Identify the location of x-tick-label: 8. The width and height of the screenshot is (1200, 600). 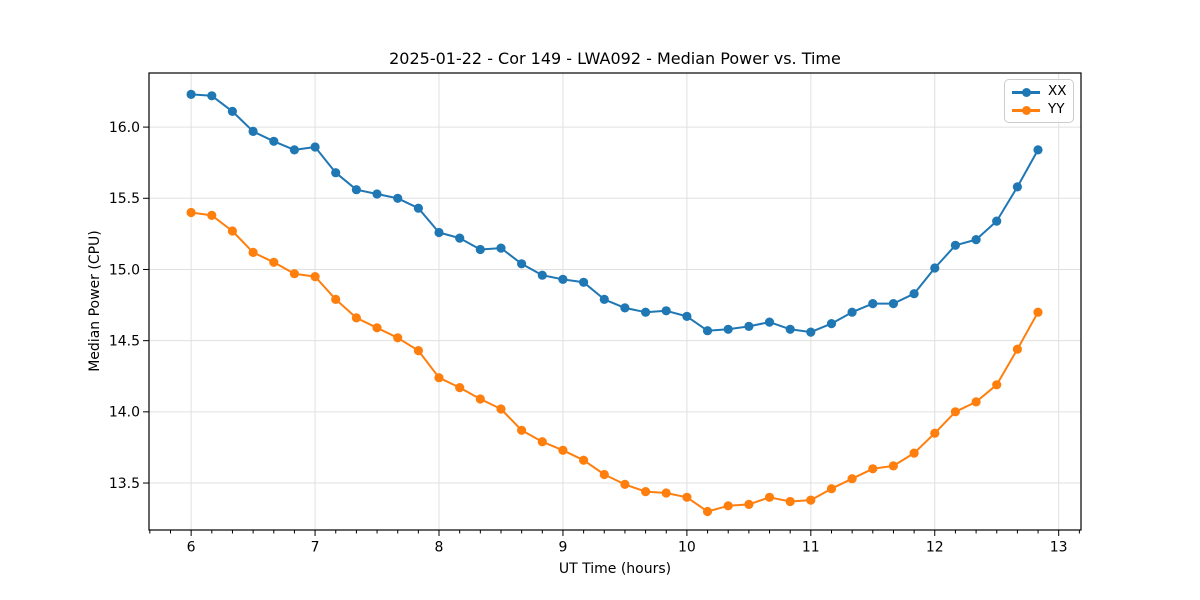
(439, 548).